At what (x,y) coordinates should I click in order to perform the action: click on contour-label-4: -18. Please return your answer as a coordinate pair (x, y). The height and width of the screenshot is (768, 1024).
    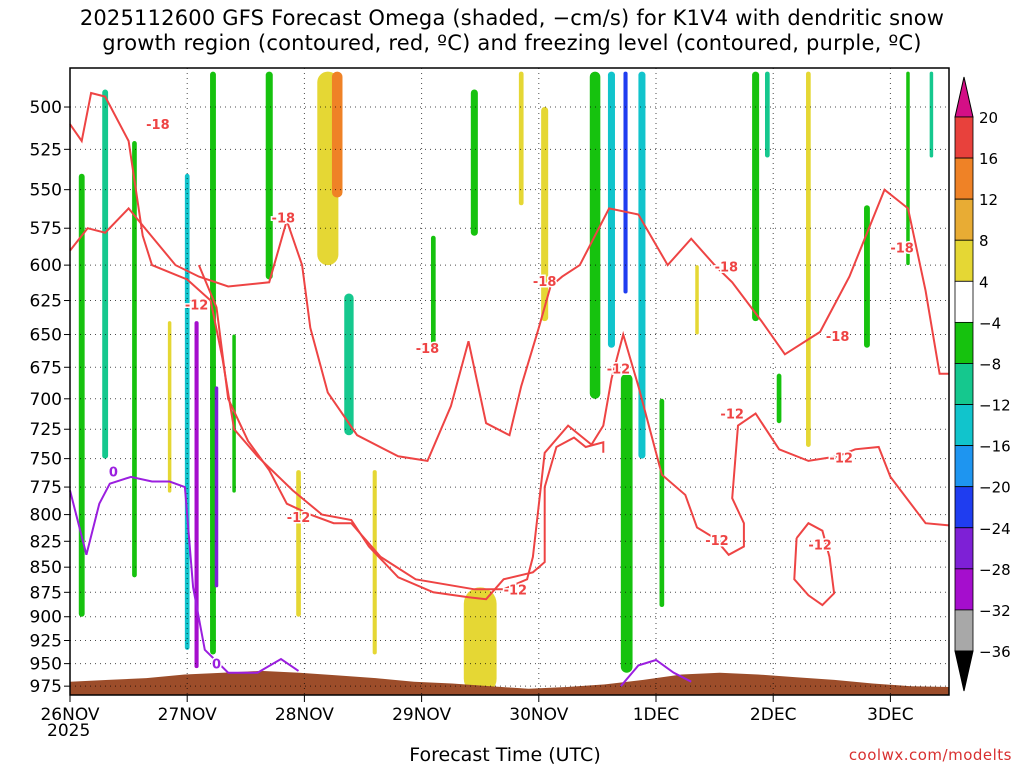
    Looking at the image, I should click on (545, 282).